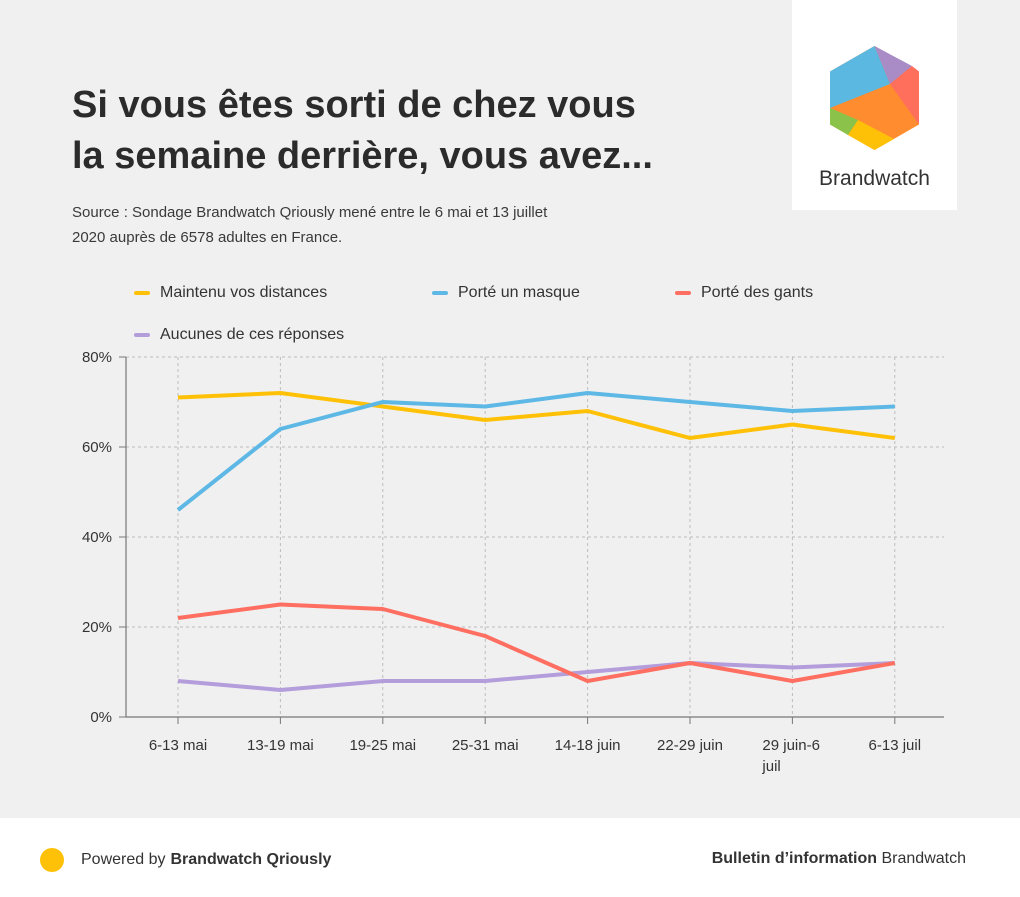 This screenshot has width=1020, height=897. I want to click on source-line-2: 2020 auprès de 6578 adultes en France., so click(207, 237).